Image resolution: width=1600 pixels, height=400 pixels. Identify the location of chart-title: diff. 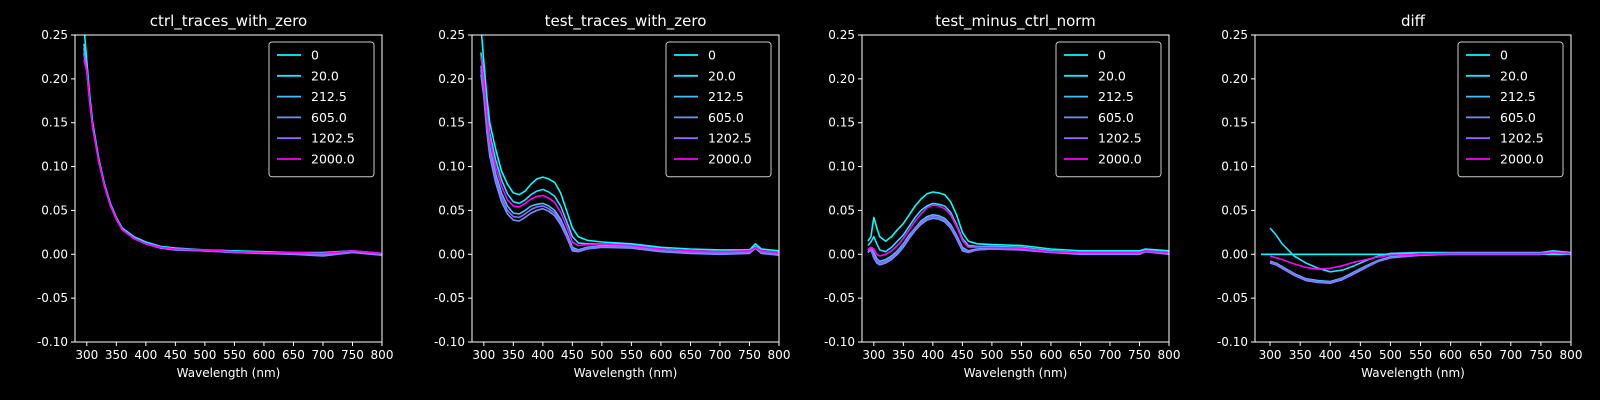
(1413, 21).